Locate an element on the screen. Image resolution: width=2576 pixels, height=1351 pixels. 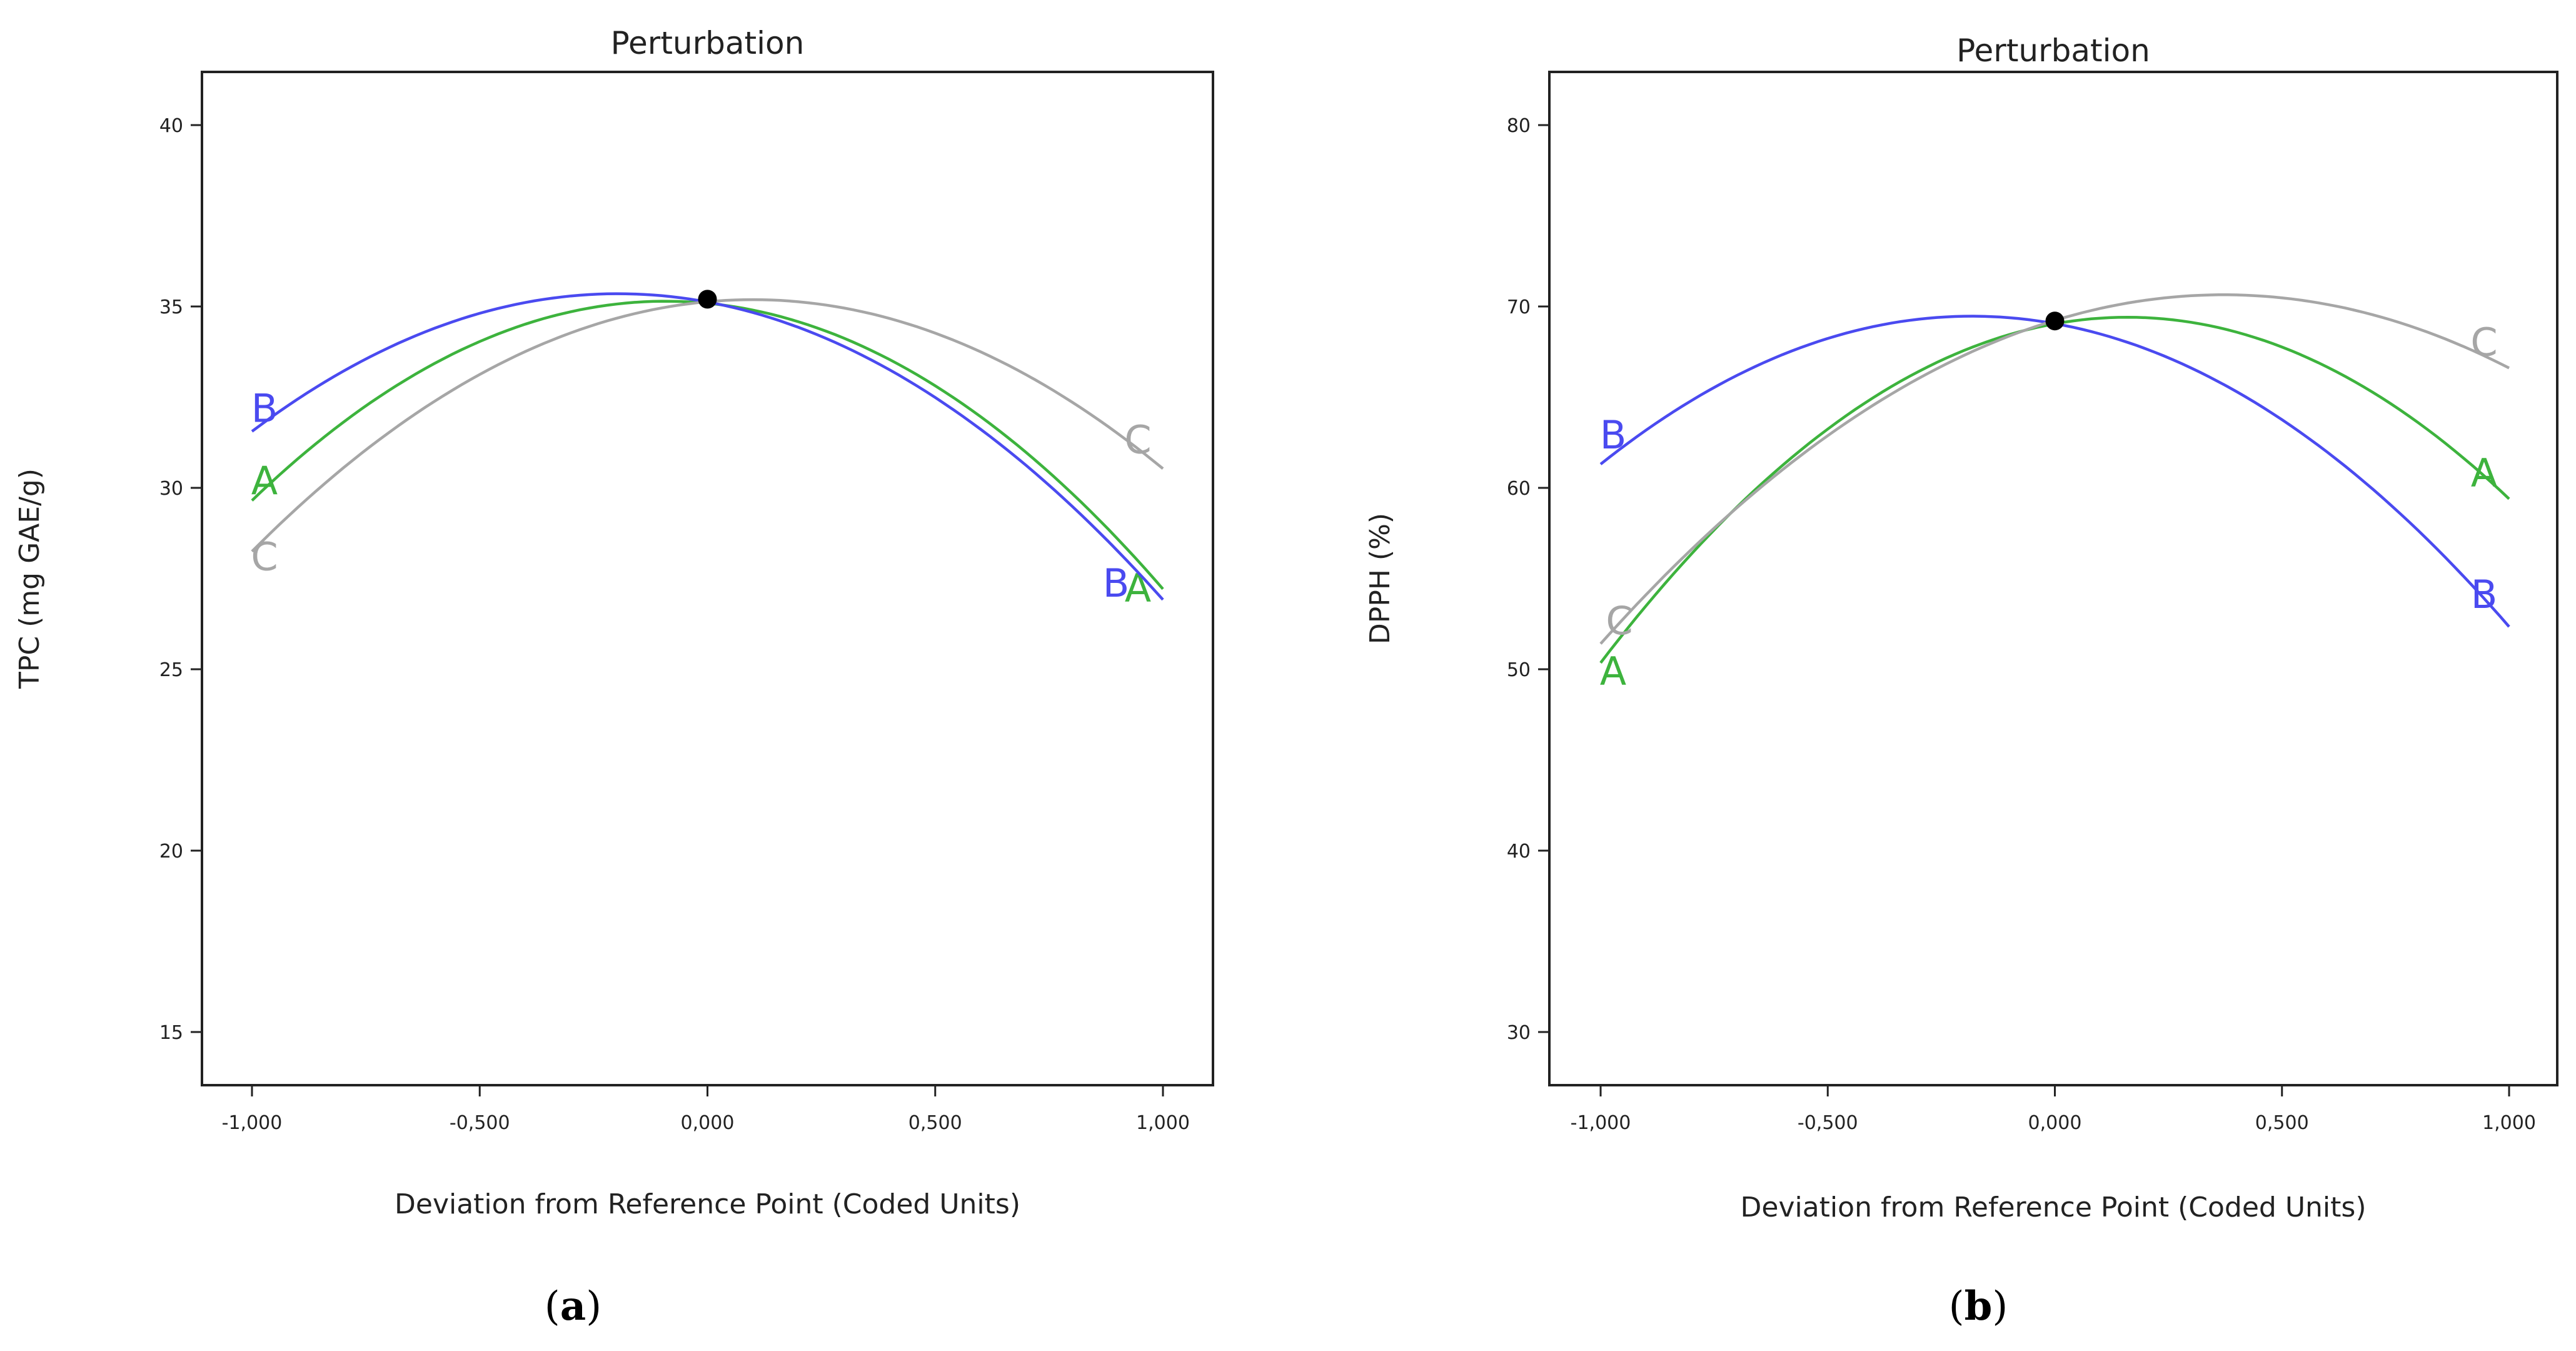
y-tick-label: 15 is located at coordinates (171, 1033).